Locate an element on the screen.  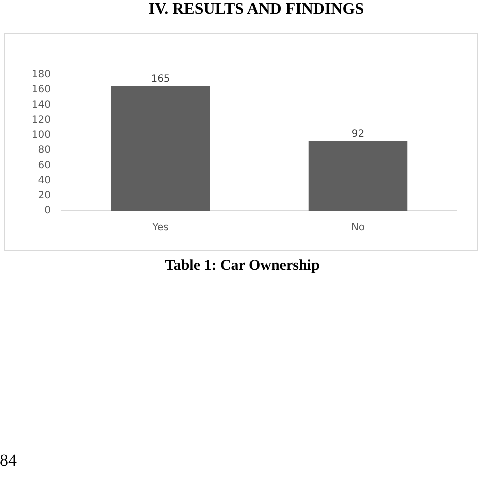
caption: Table 1: Car Ownership is located at coordinates (242, 266).